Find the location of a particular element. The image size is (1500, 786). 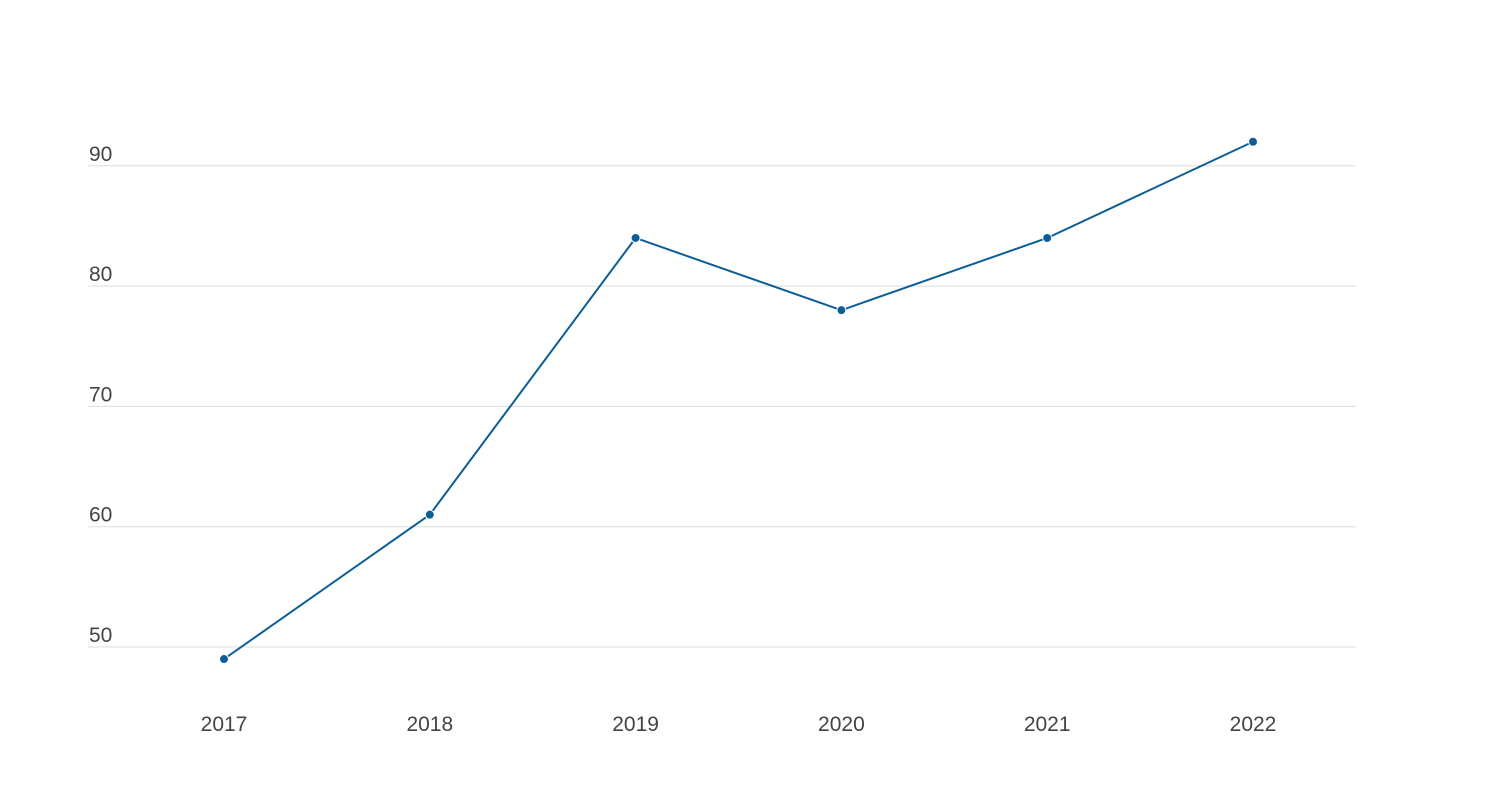

x-tick-label: 2018 is located at coordinates (429, 724).